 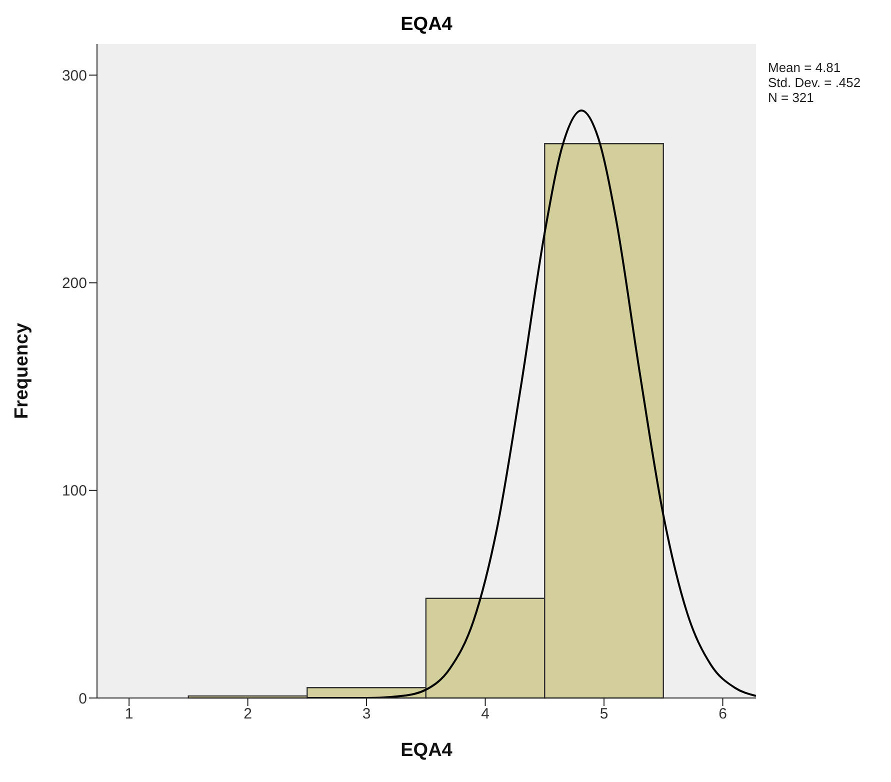 What do you see at coordinates (485, 714) in the screenshot?
I see `x-tick-label: 4` at bounding box center [485, 714].